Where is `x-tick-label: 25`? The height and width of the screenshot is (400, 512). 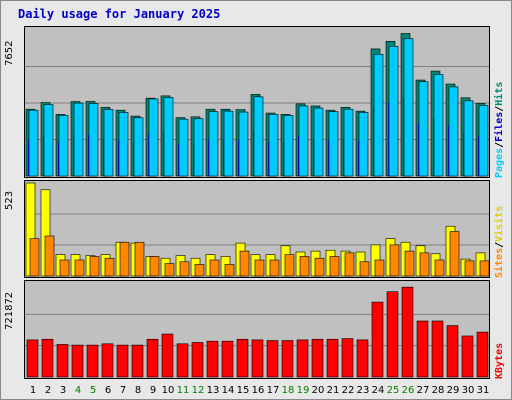 x-tick-label: 25 is located at coordinates (393, 390).